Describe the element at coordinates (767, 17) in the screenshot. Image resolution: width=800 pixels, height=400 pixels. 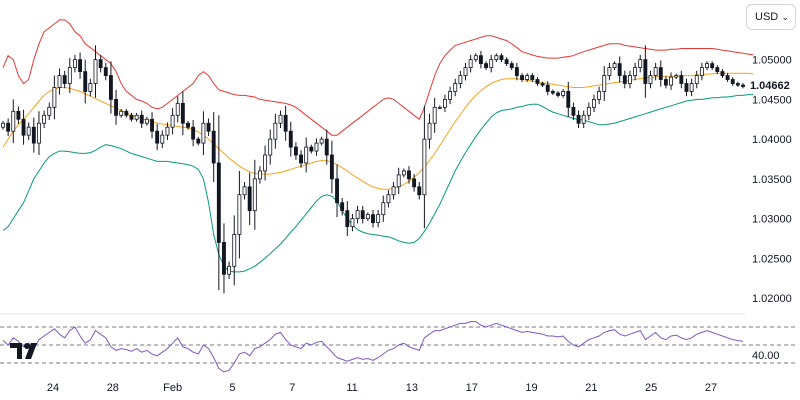
I see `currency-label: USD` at that location.